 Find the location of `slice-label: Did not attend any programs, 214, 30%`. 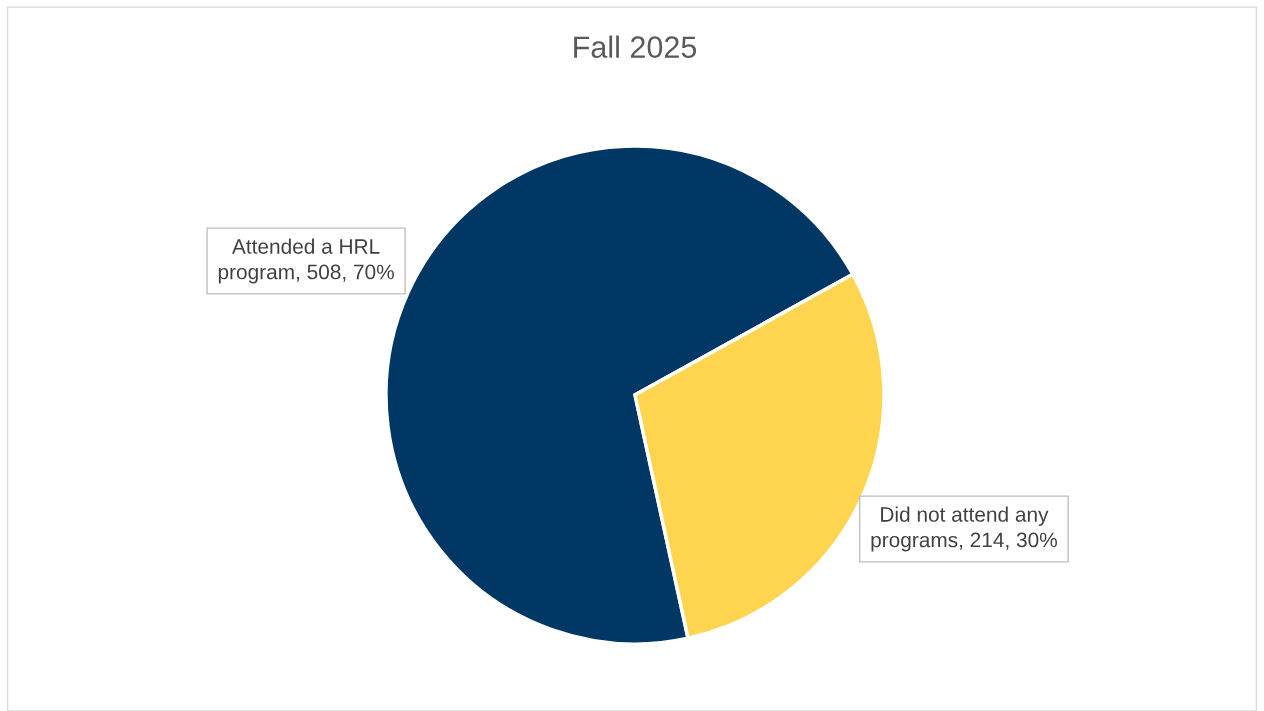

slice-label: Did not attend any programs, 214, 30% is located at coordinates (964, 529).